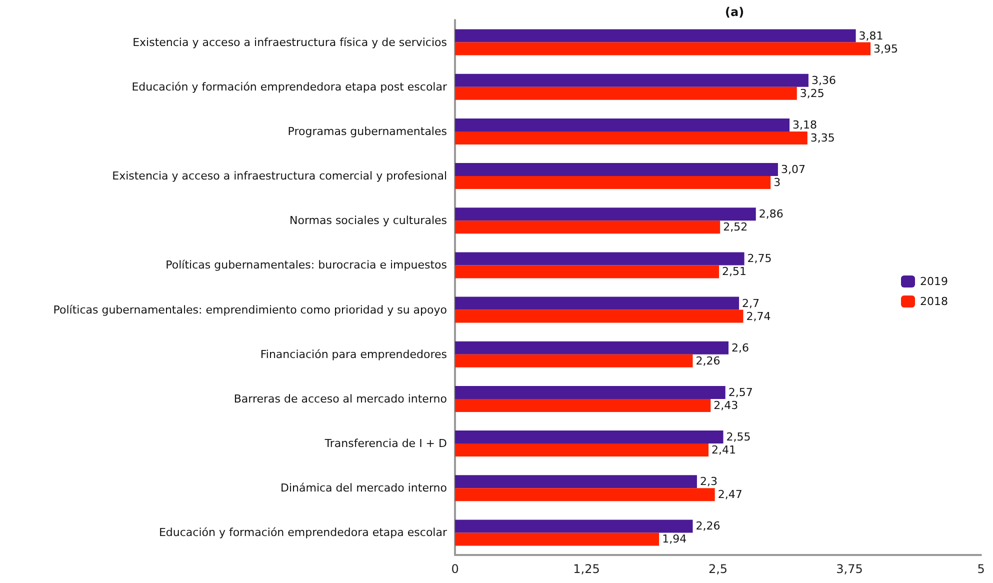 Image resolution: width=993 pixels, height=583 pixels. What do you see at coordinates (718, 569) in the screenshot?
I see `x-tick-label: 2,5` at bounding box center [718, 569].